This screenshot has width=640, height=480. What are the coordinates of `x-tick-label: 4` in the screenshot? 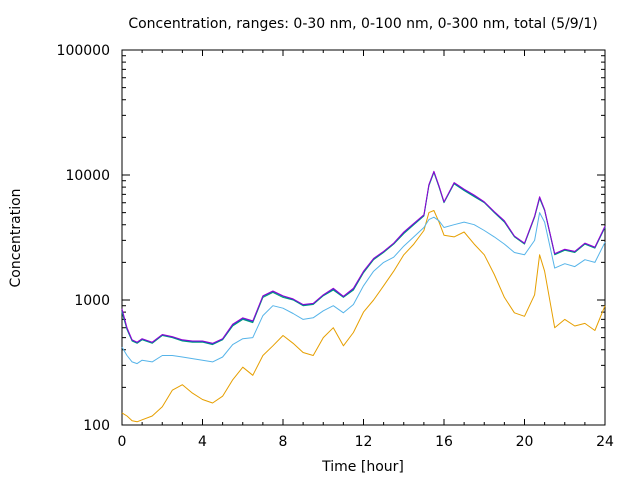 It's located at (202, 442).